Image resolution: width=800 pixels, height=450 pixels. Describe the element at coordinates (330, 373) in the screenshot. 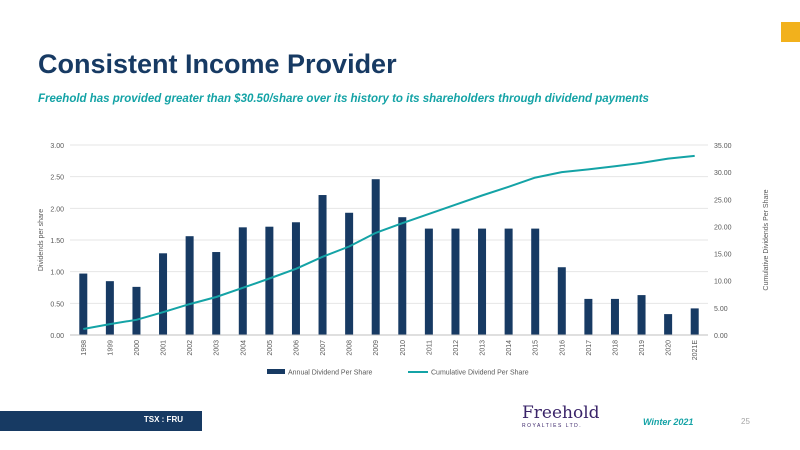

I see `legend-label-annual: Annual Dividend Per Share` at that location.